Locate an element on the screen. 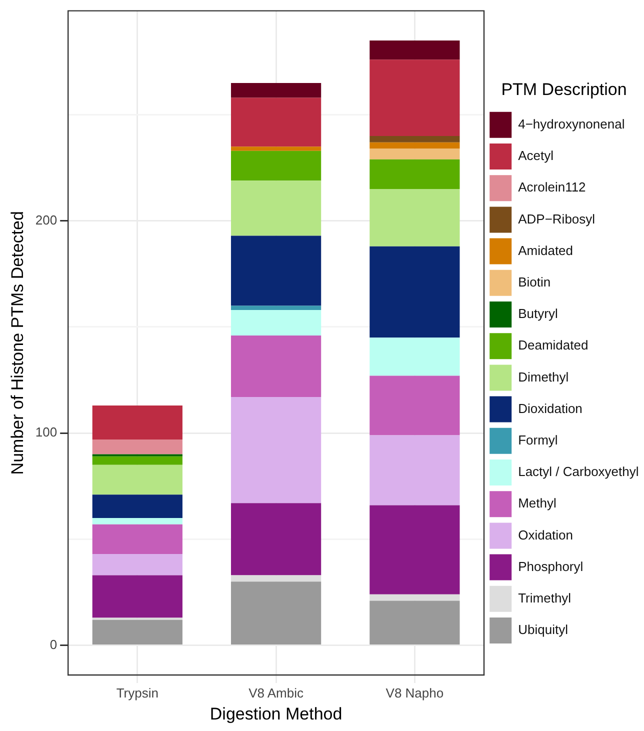  legend-label: Dimethyl is located at coordinates (543, 376).